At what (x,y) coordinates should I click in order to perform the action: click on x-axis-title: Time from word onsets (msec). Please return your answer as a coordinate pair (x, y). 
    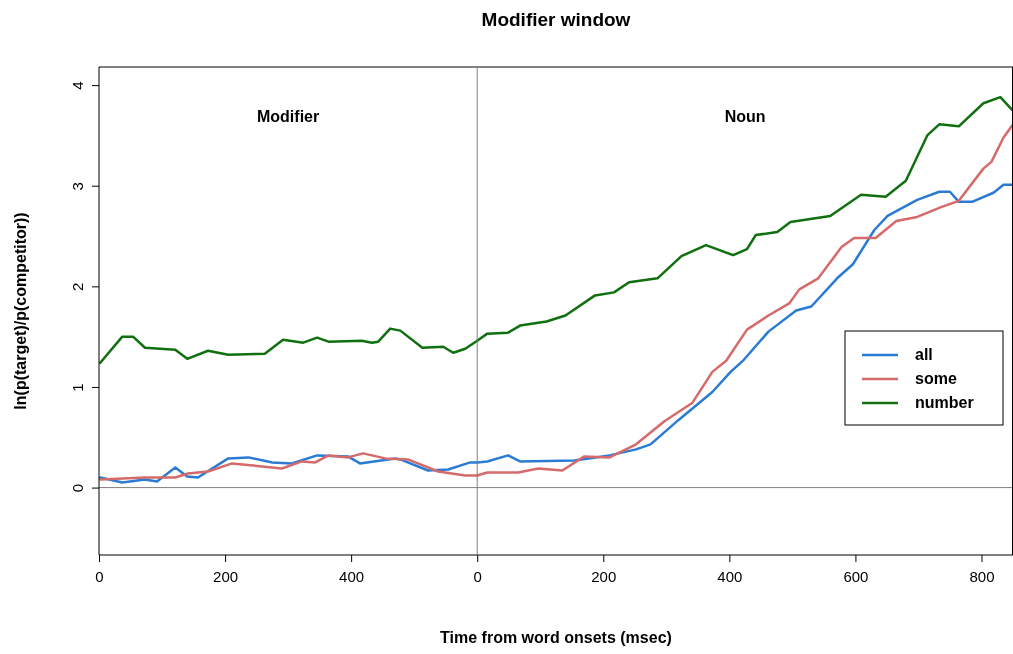
    Looking at the image, I should click on (556, 637).